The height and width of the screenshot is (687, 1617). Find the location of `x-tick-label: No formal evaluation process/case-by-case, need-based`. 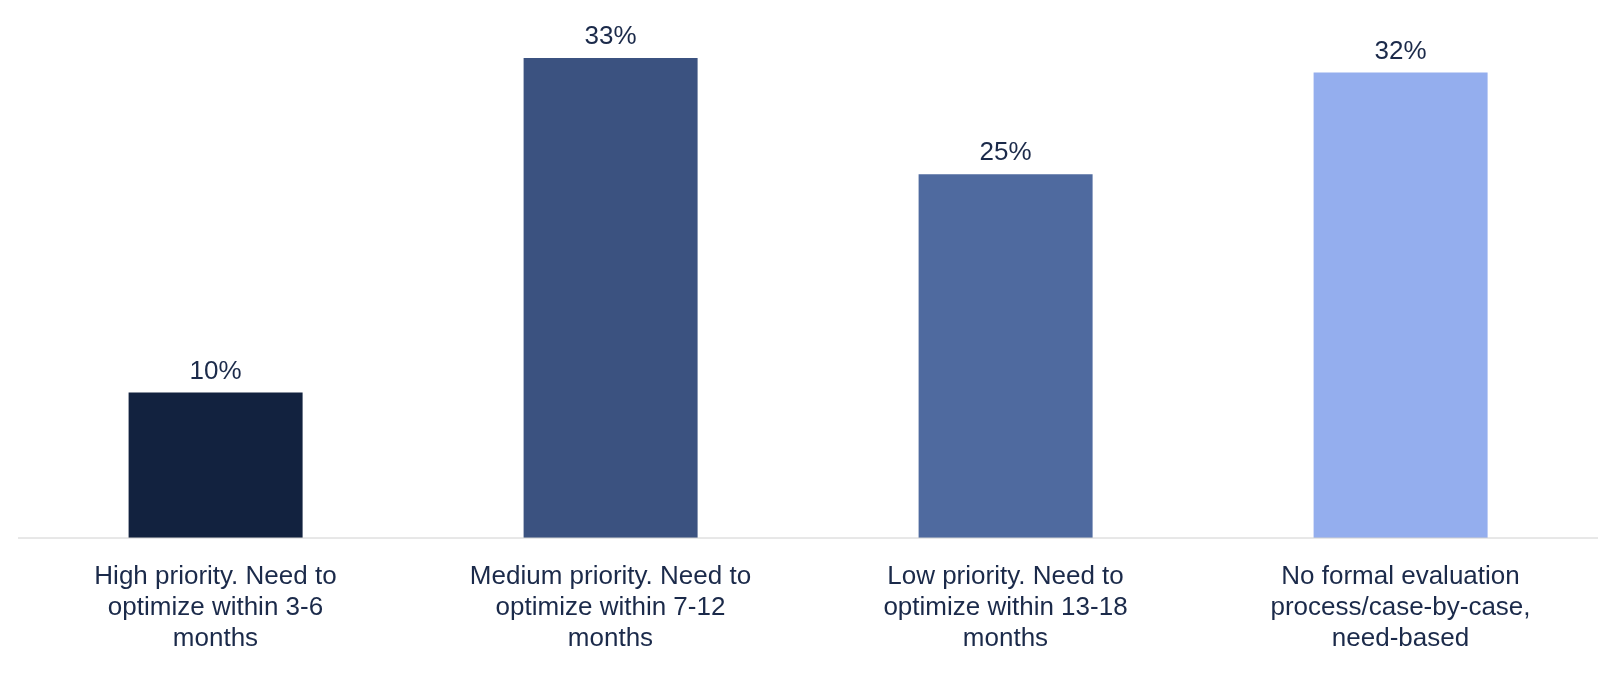

x-tick-label: No formal evaluation process/case-by-case, need-based is located at coordinates (1400, 606).